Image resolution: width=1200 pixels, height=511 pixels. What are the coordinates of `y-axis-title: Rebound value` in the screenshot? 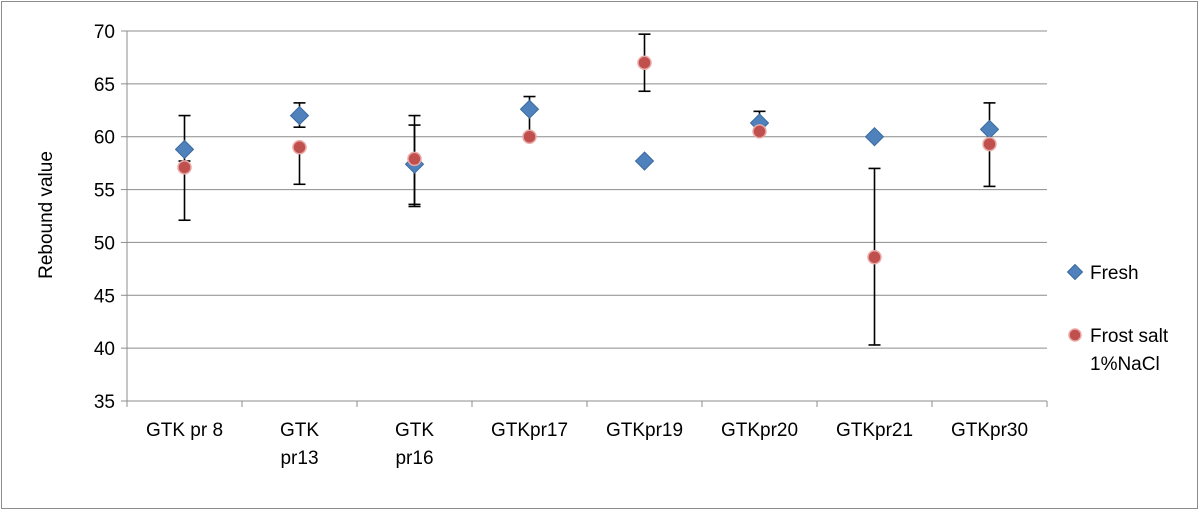 It's located at (46, 215).